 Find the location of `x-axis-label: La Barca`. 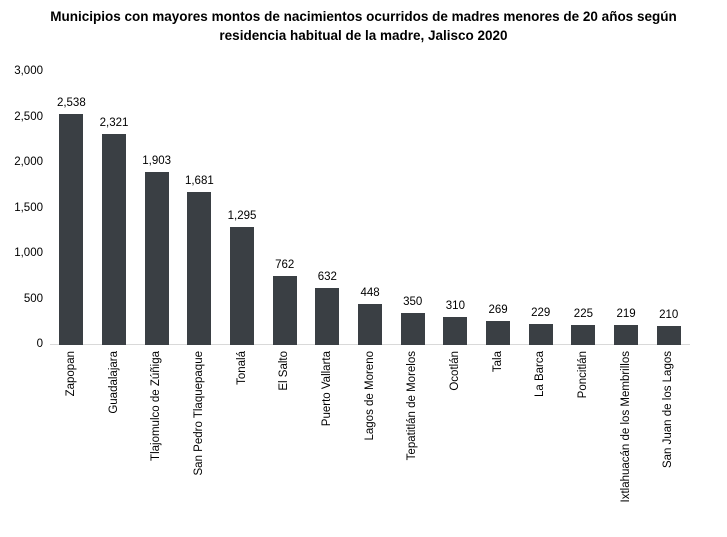

x-axis-label: La Barca is located at coordinates (540, 374).